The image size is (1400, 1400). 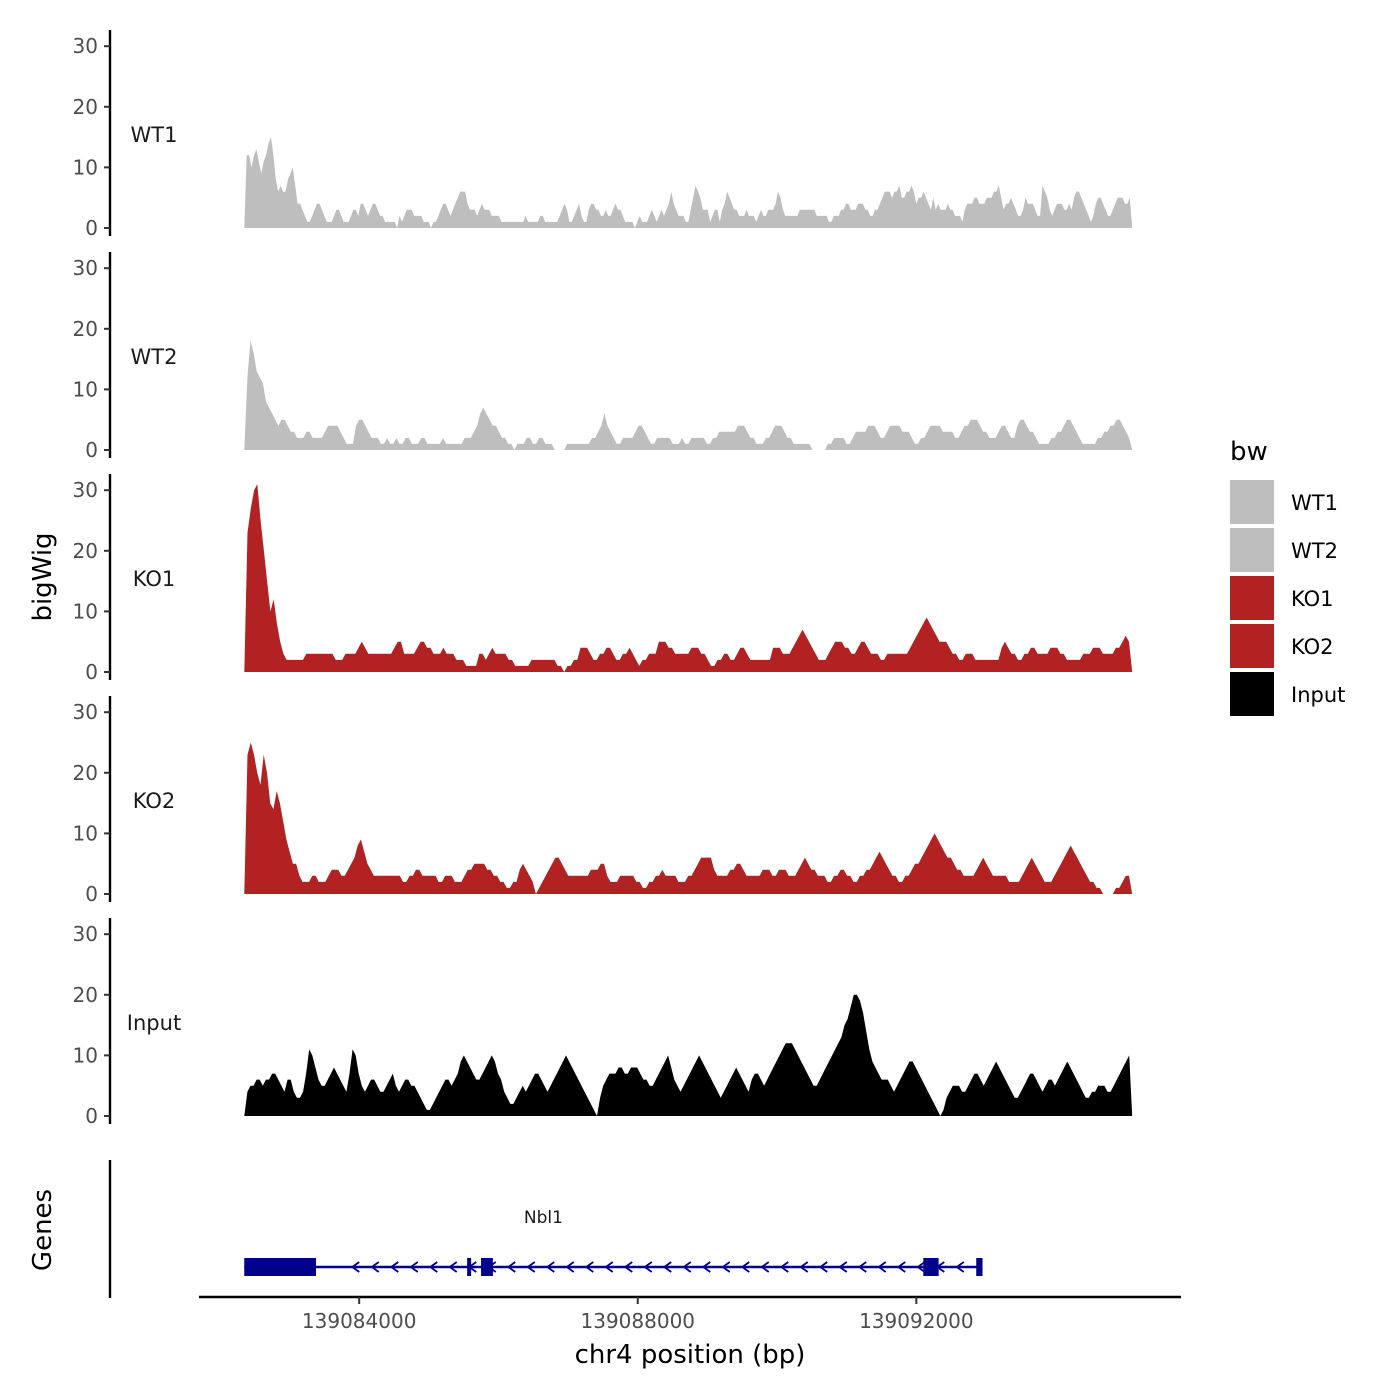 I want to click on legend-label-wt2: WT2, so click(x=1314, y=551).